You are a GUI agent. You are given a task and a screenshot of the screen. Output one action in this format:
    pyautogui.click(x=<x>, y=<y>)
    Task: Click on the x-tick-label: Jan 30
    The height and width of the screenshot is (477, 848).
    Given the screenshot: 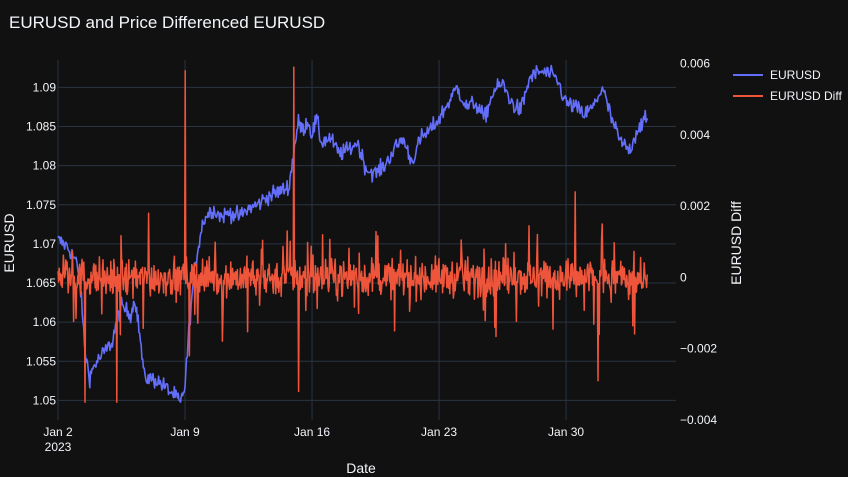 What is the action you would take?
    pyautogui.click(x=566, y=432)
    